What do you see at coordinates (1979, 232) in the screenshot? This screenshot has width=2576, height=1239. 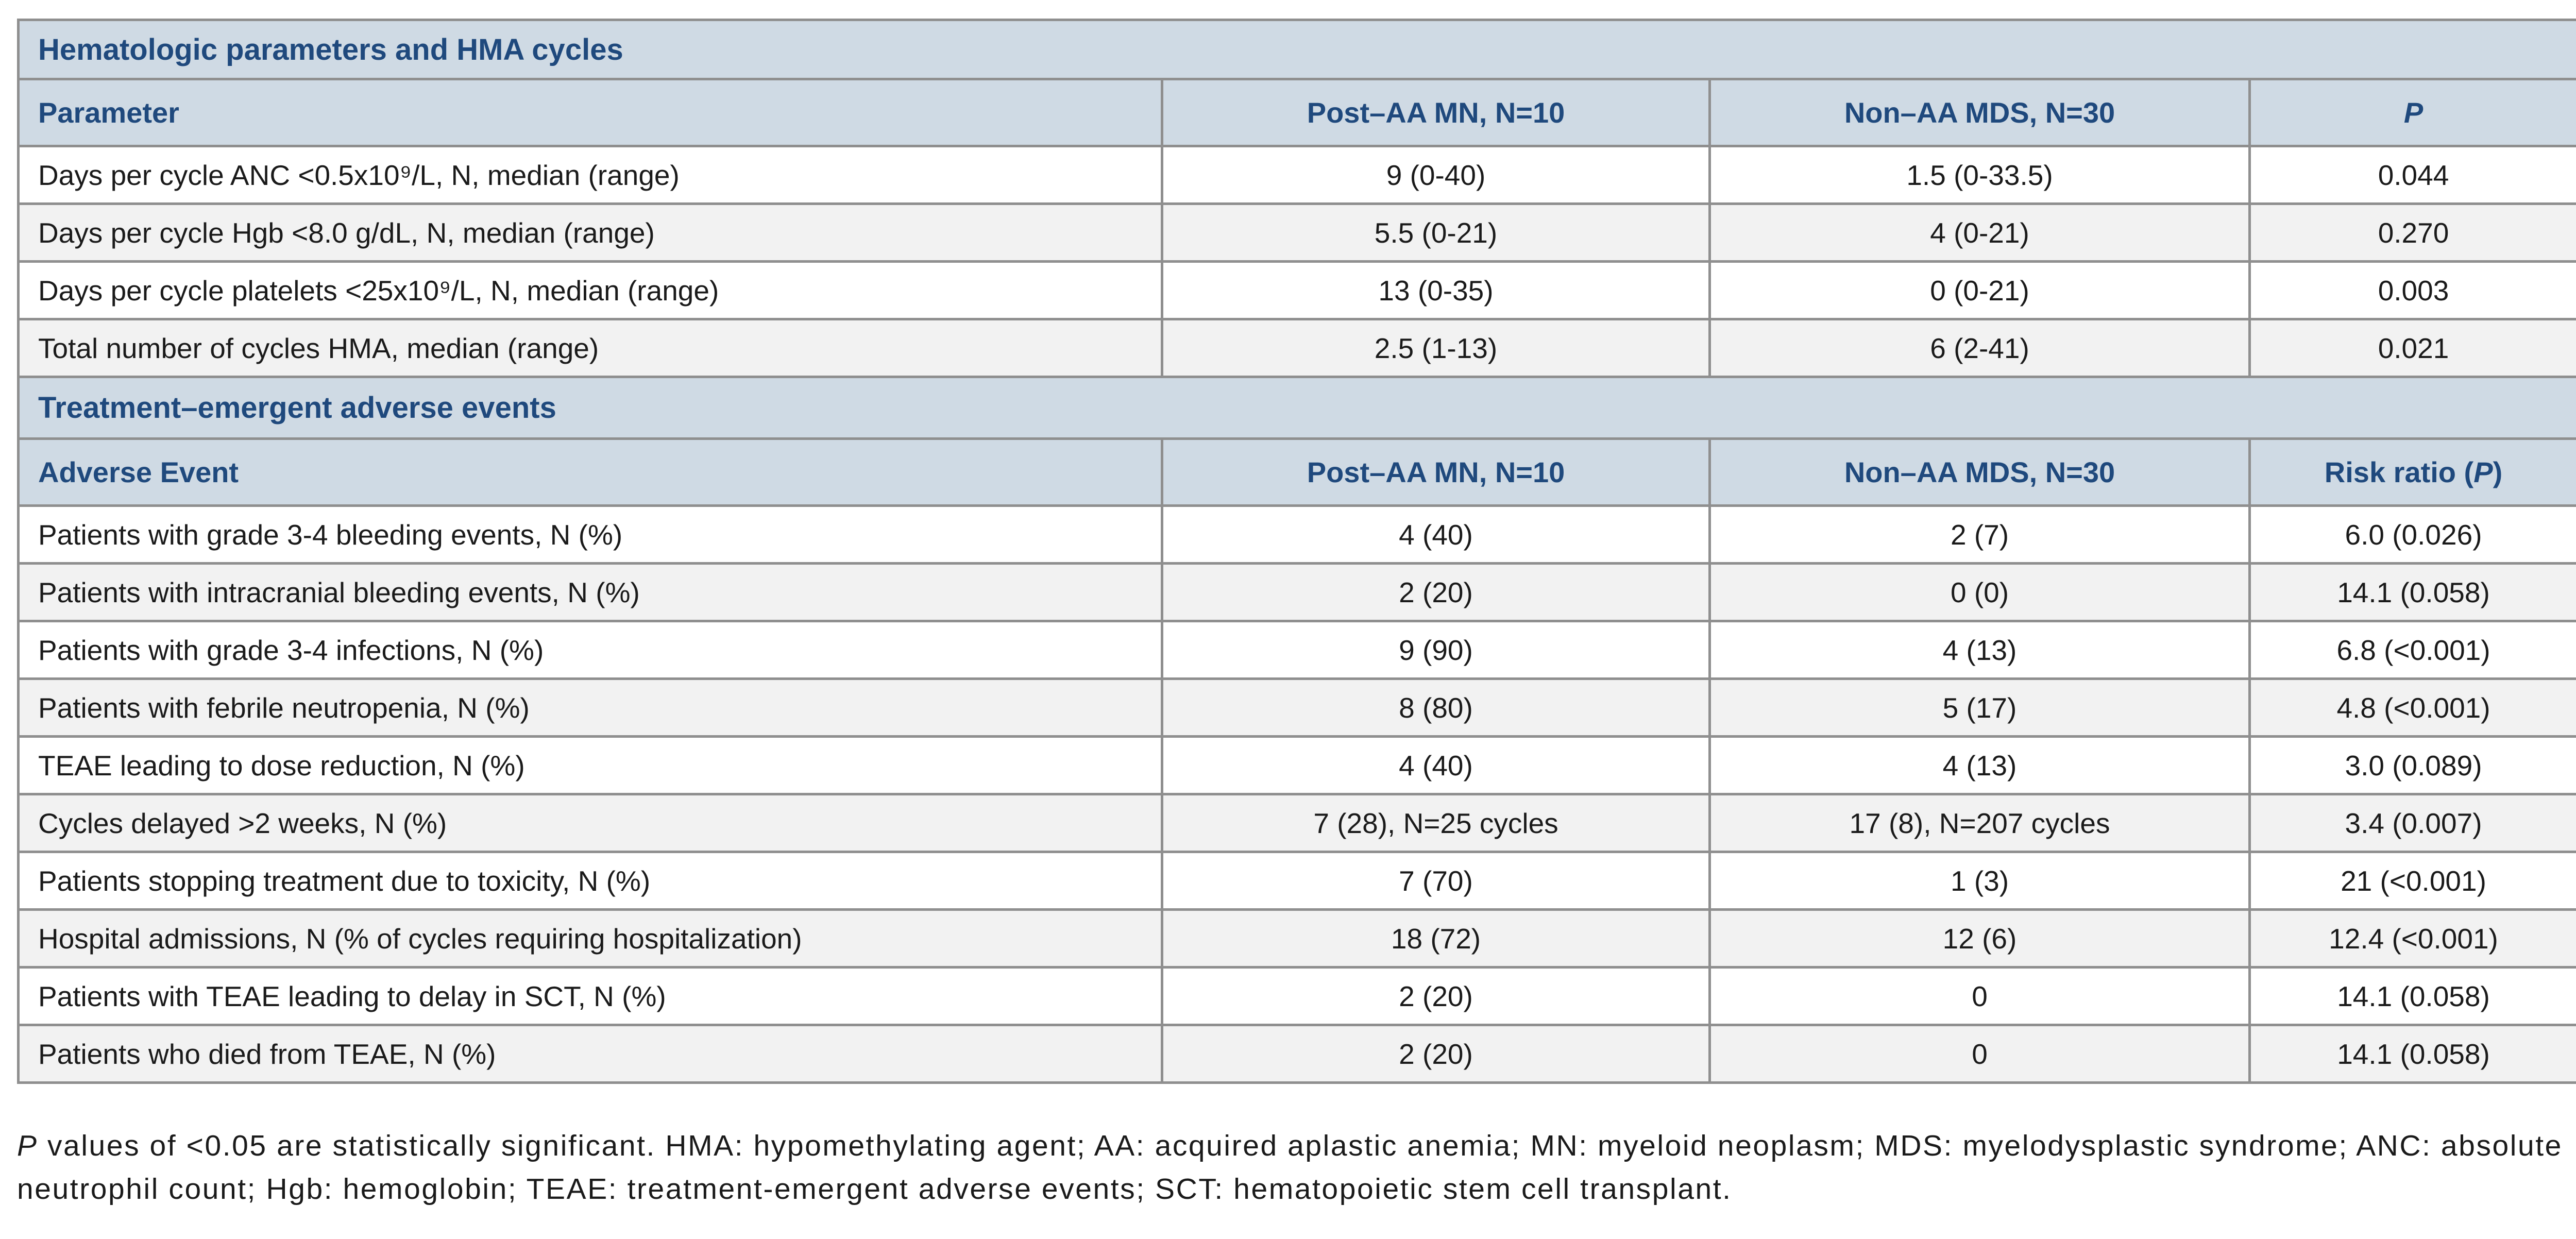 I see `non-aa-value: 4 (0-21)` at bounding box center [1979, 232].